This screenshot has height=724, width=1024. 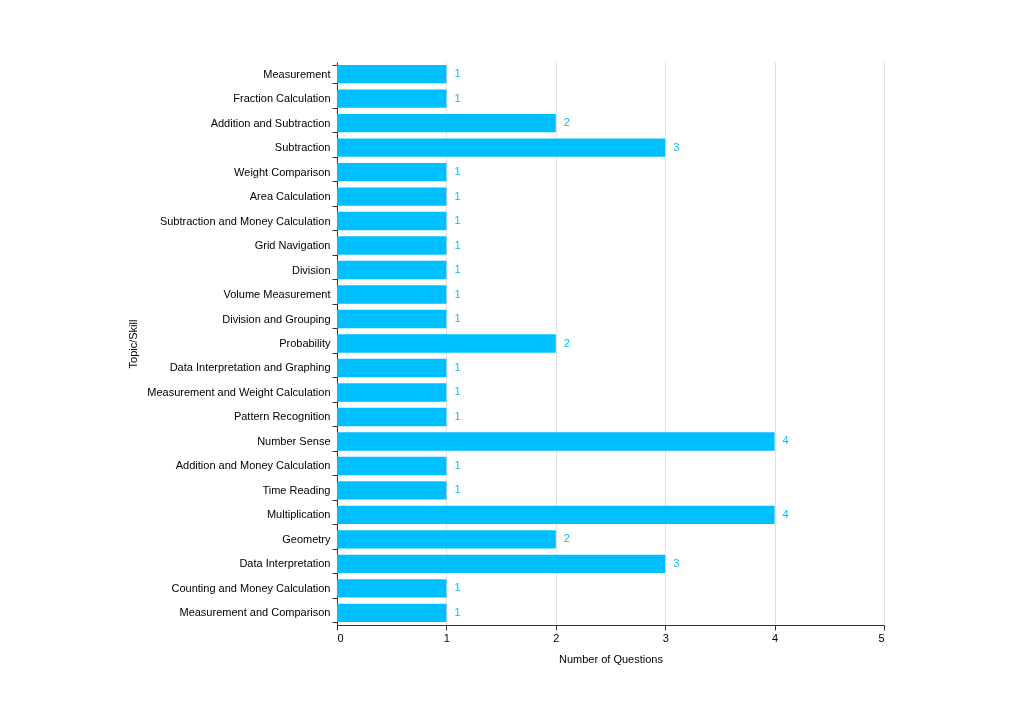 I want to click on x-tick-label: 3, so click(x=665, y=637).